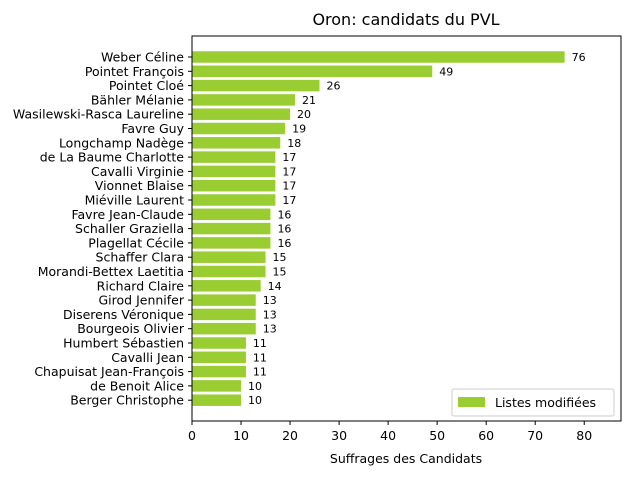  I want to click on category-label: Wasilewski-Rasca Laureline, so click(98, 114).